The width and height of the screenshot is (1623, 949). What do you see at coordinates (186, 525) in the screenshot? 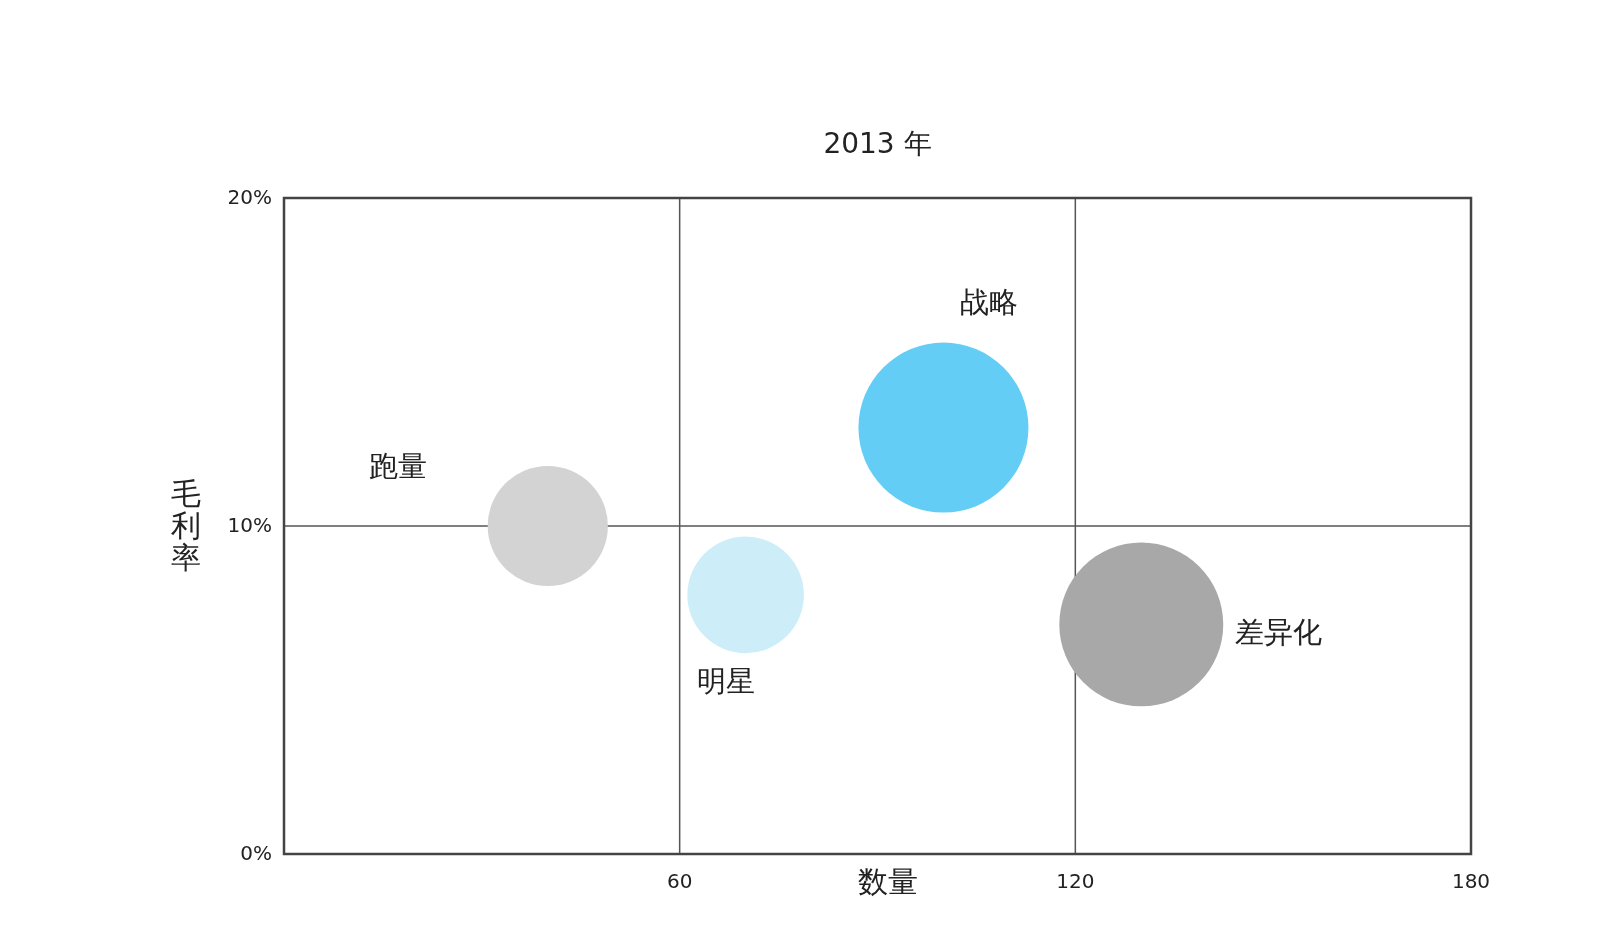
I see `y-axis-title: 毛利率` at bounding box center [186, 525].